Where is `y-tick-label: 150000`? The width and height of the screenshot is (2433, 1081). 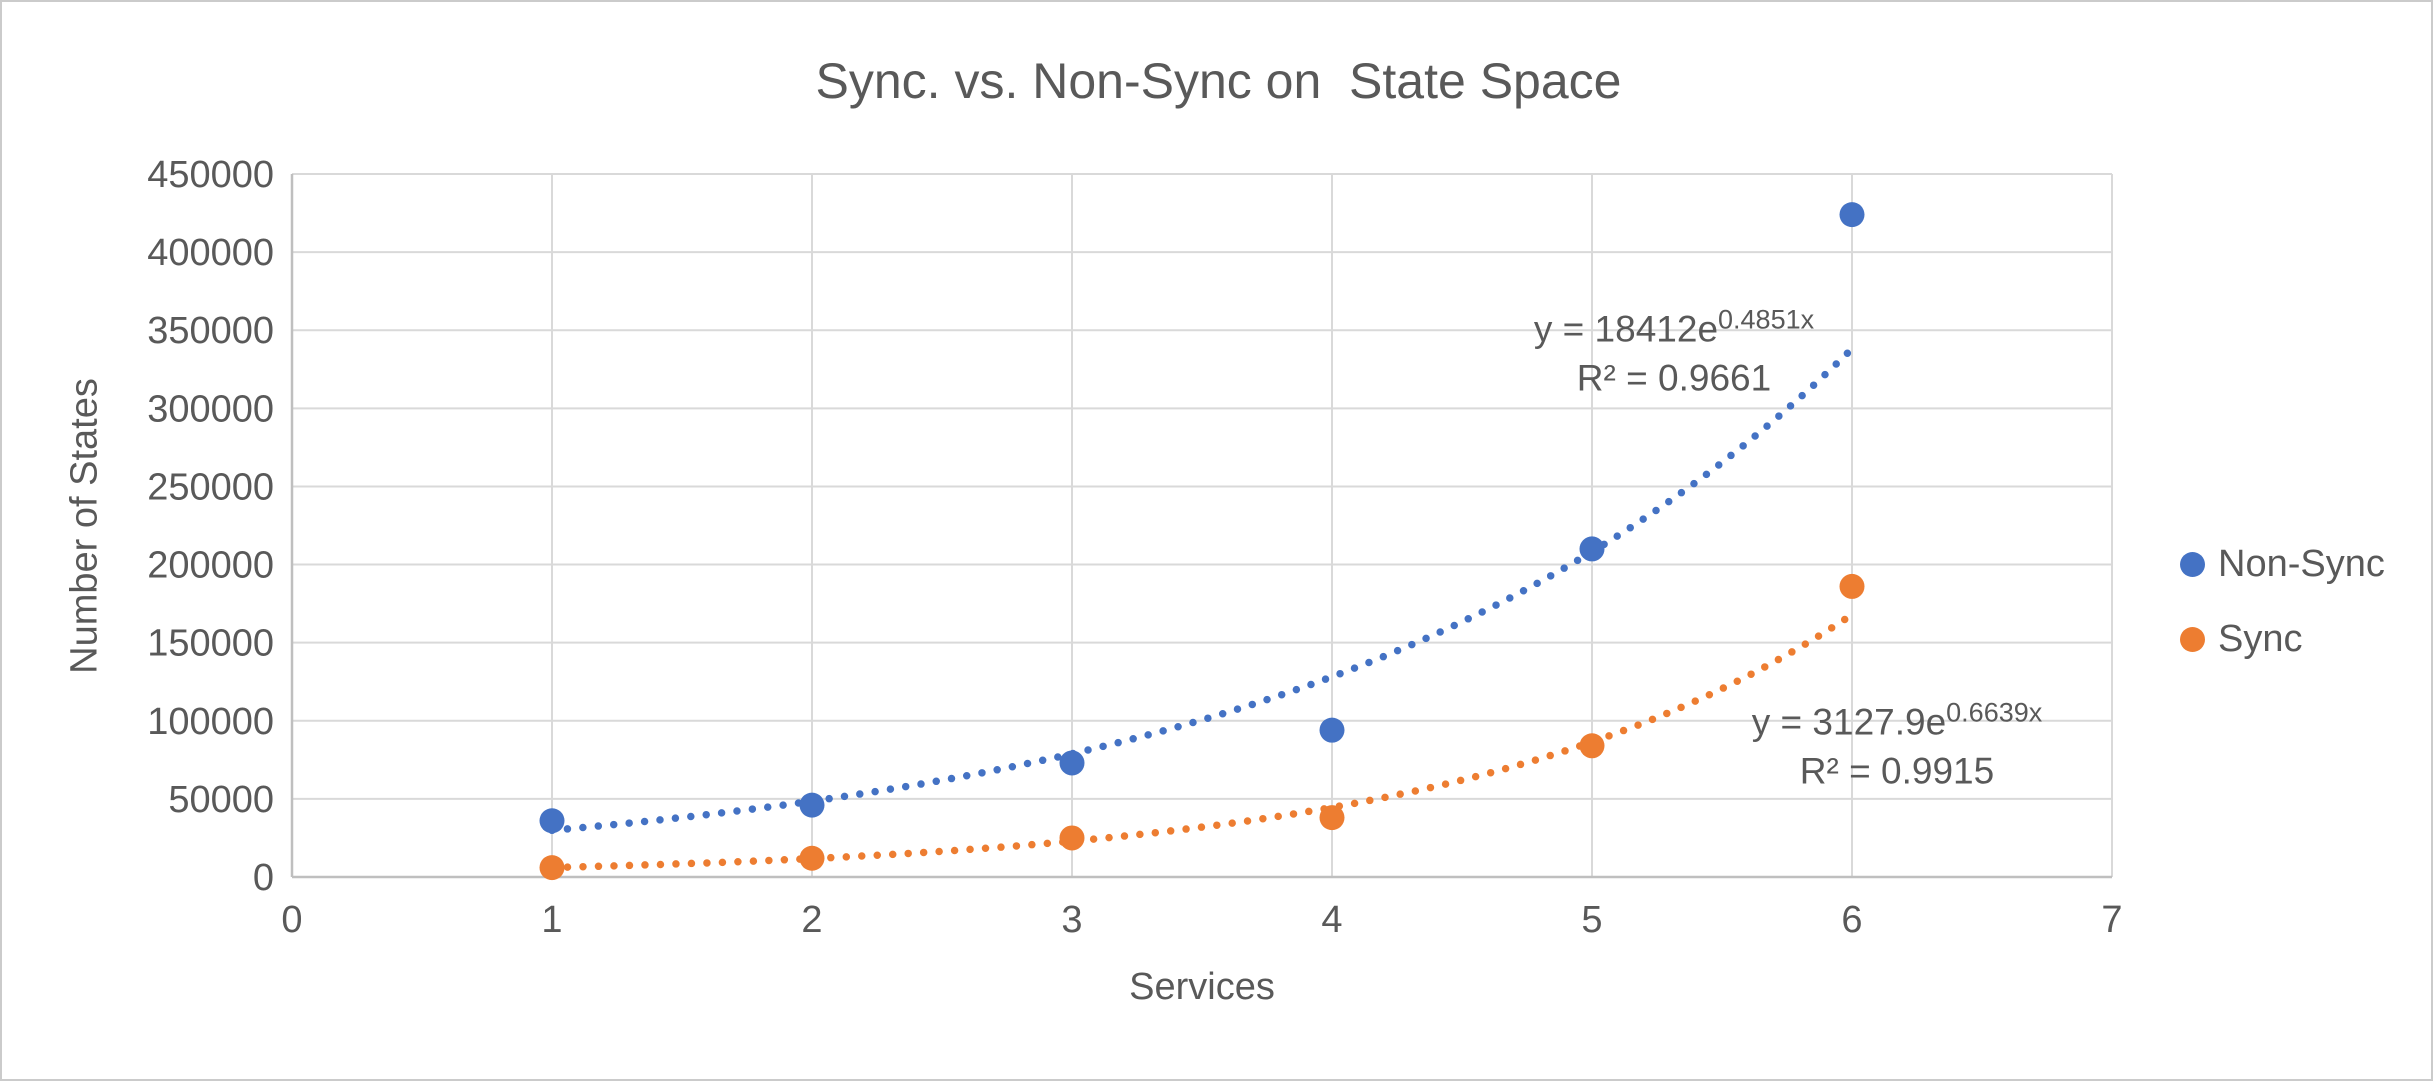 y-tick-label: 150000 is located at coordinates (210, 644).